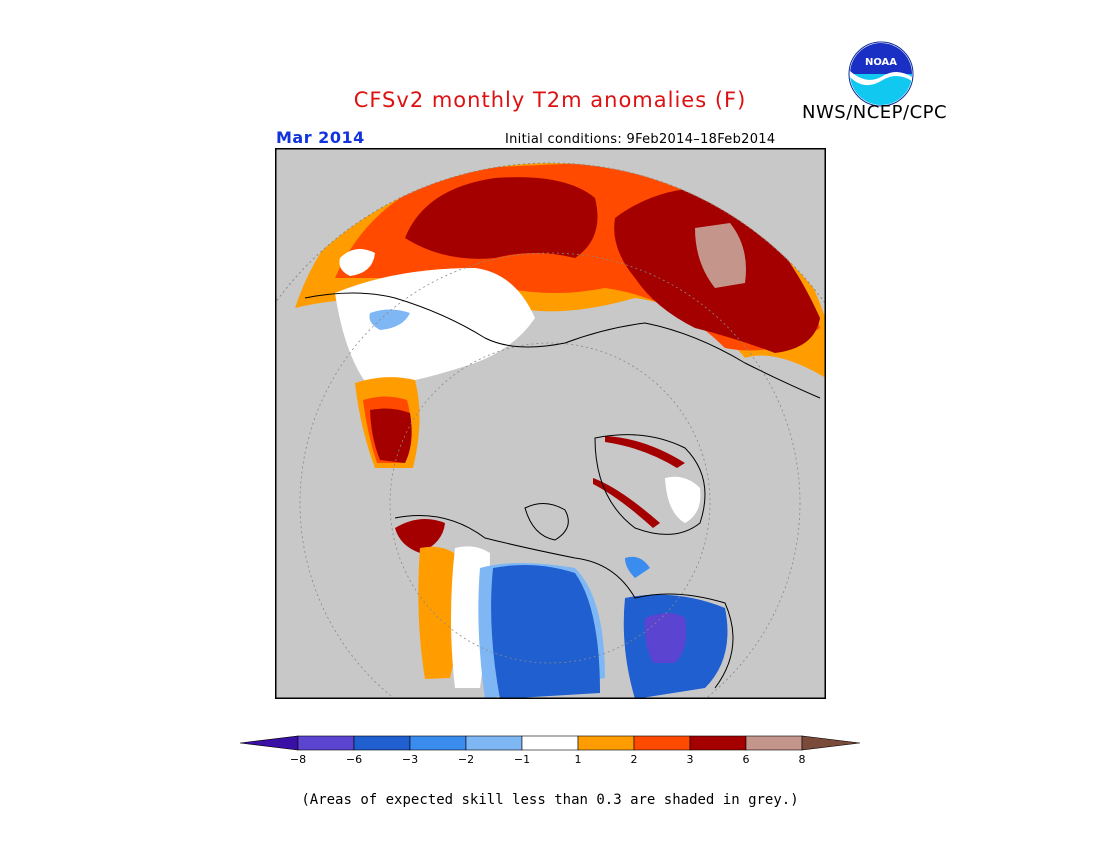 This screenshot has width=1100, height=850. Describe the element at coordinates (746, 759) in the screenshot. I see `legend-tick-label: 6` at that location.